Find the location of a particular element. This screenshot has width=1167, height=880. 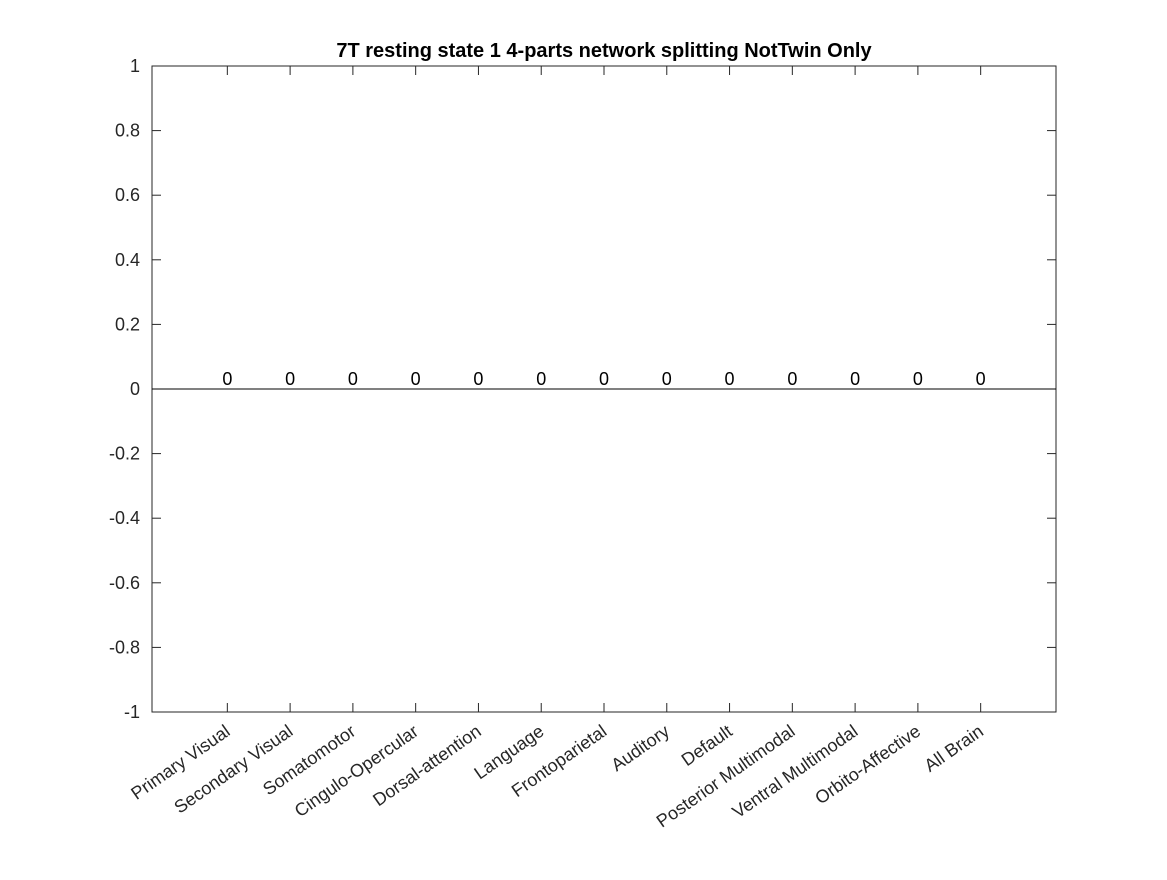

x-tick-label: Orbito-Affective is located at coordinates (867, 764).